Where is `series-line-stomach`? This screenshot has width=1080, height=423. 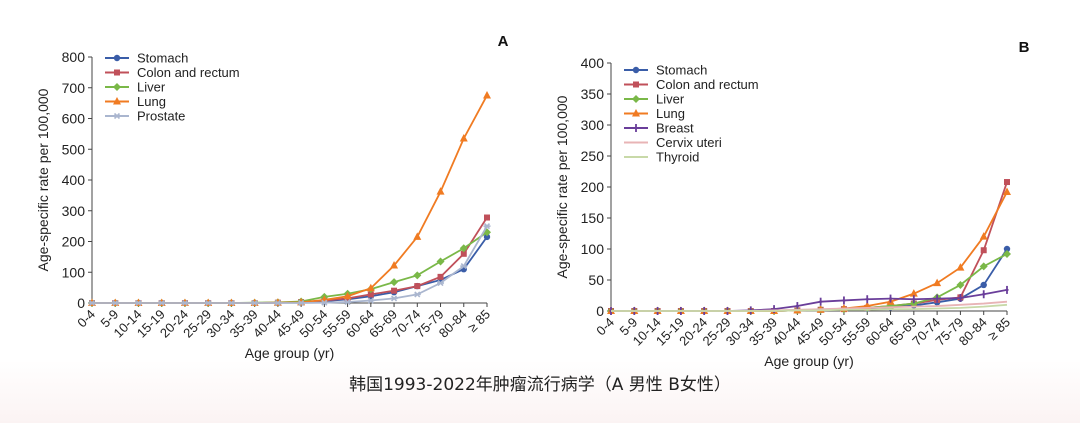 series-line-stomach is located at coordinates (809, 280).